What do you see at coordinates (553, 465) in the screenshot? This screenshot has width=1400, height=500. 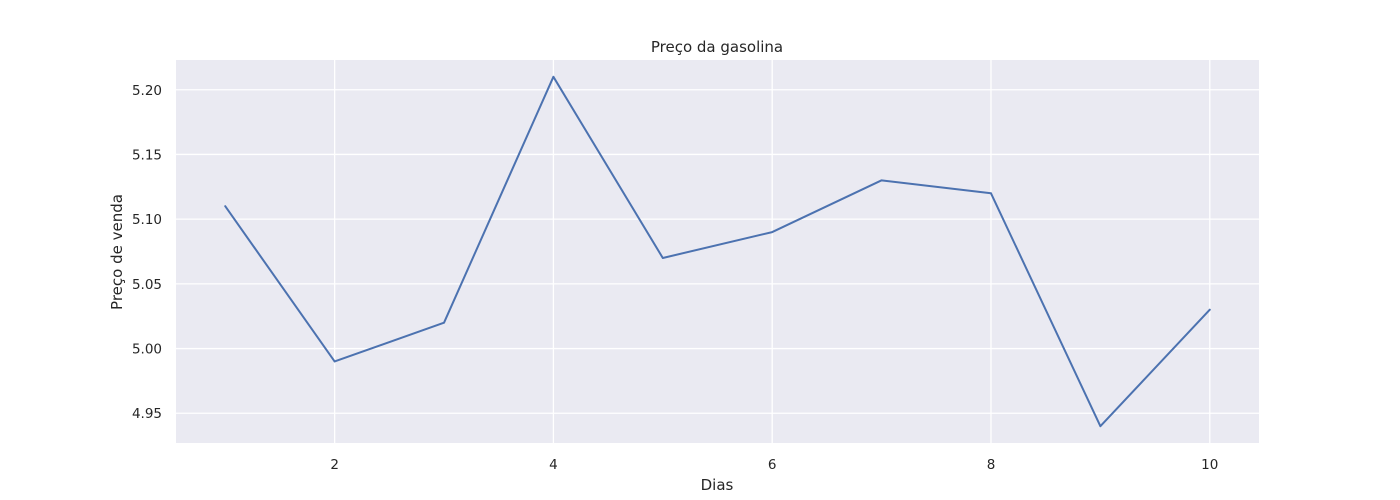 I see `x-tick-label-4: 4` at bounding box center [553, 465].